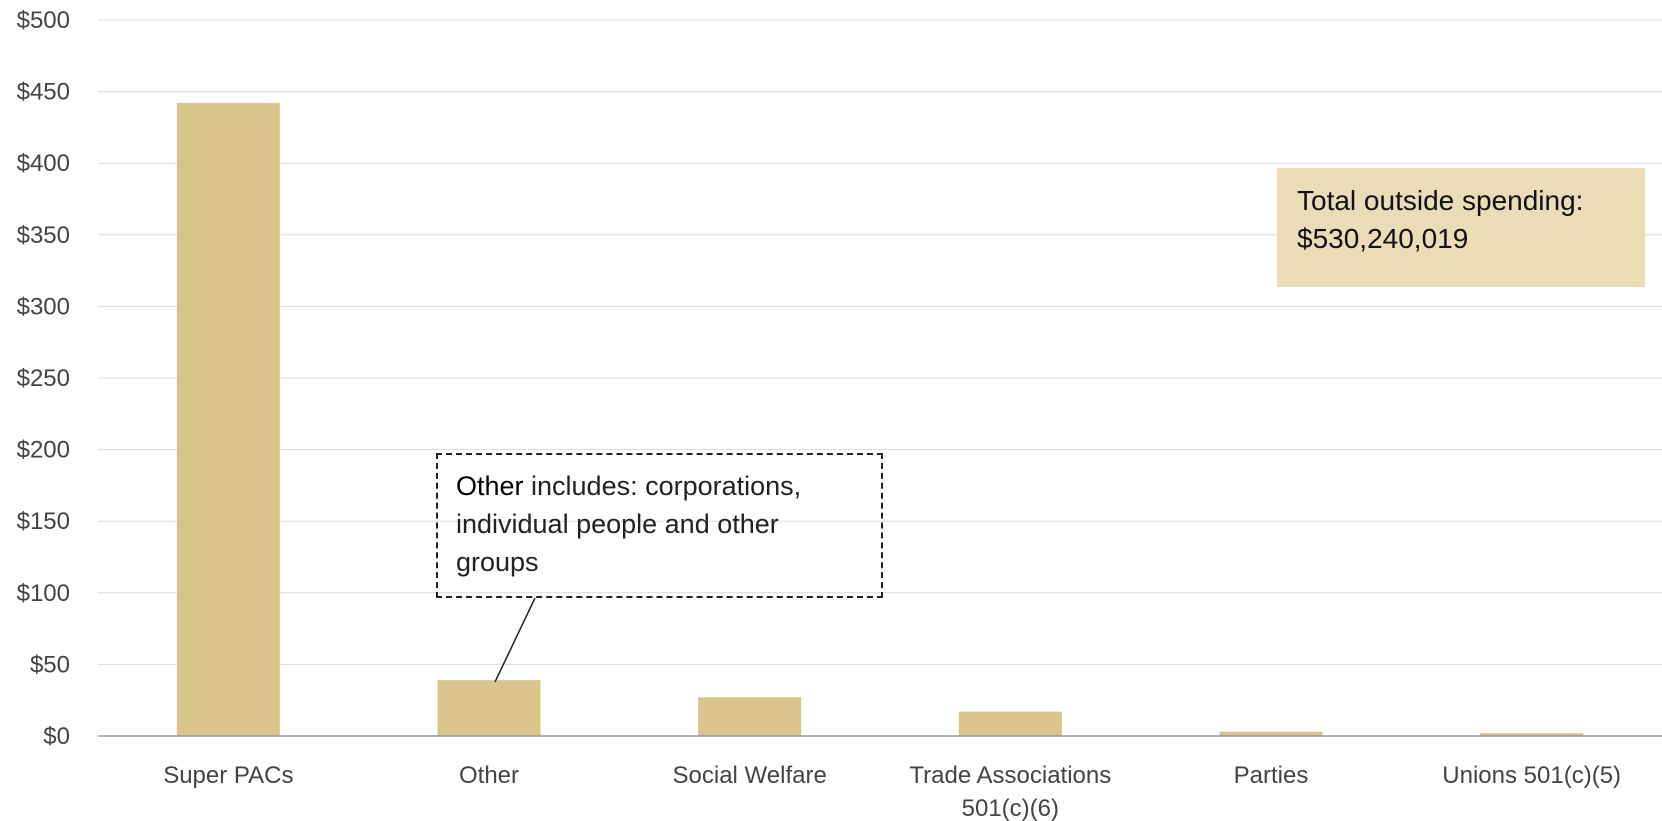 This screenshot has width=1662, height=821. What do you see at coordinates (228, 775) in the screenshot?
I see `x-category-label: Super PACs` at bounding box center [228, 775].